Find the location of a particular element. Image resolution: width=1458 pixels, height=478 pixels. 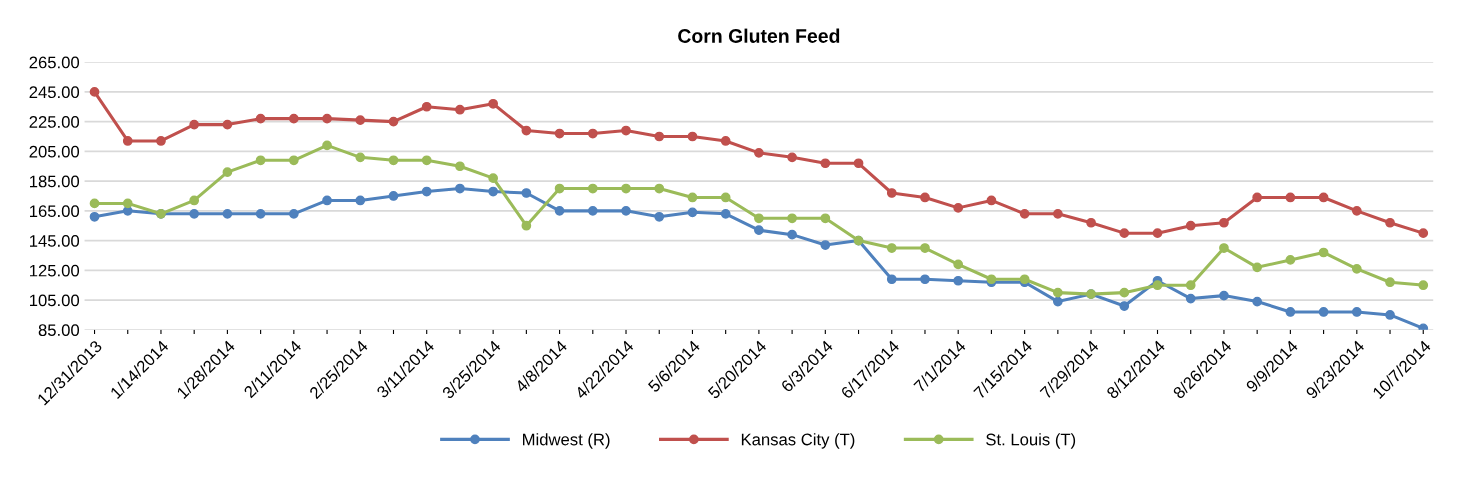

y-tick-label: 145.00 is located at coordinates (55, 240).